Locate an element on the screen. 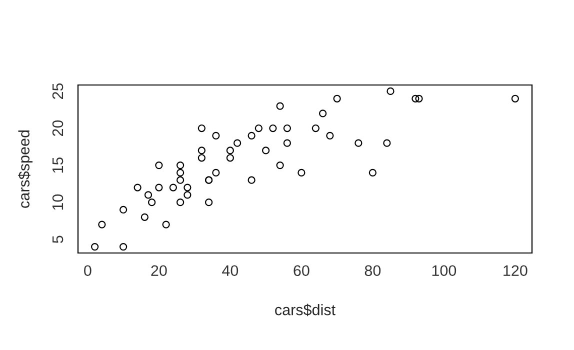 Image resolution: width=574 pixels, height=350 pixels. y-tick-label: 15 is located at coordinates (58, 165).